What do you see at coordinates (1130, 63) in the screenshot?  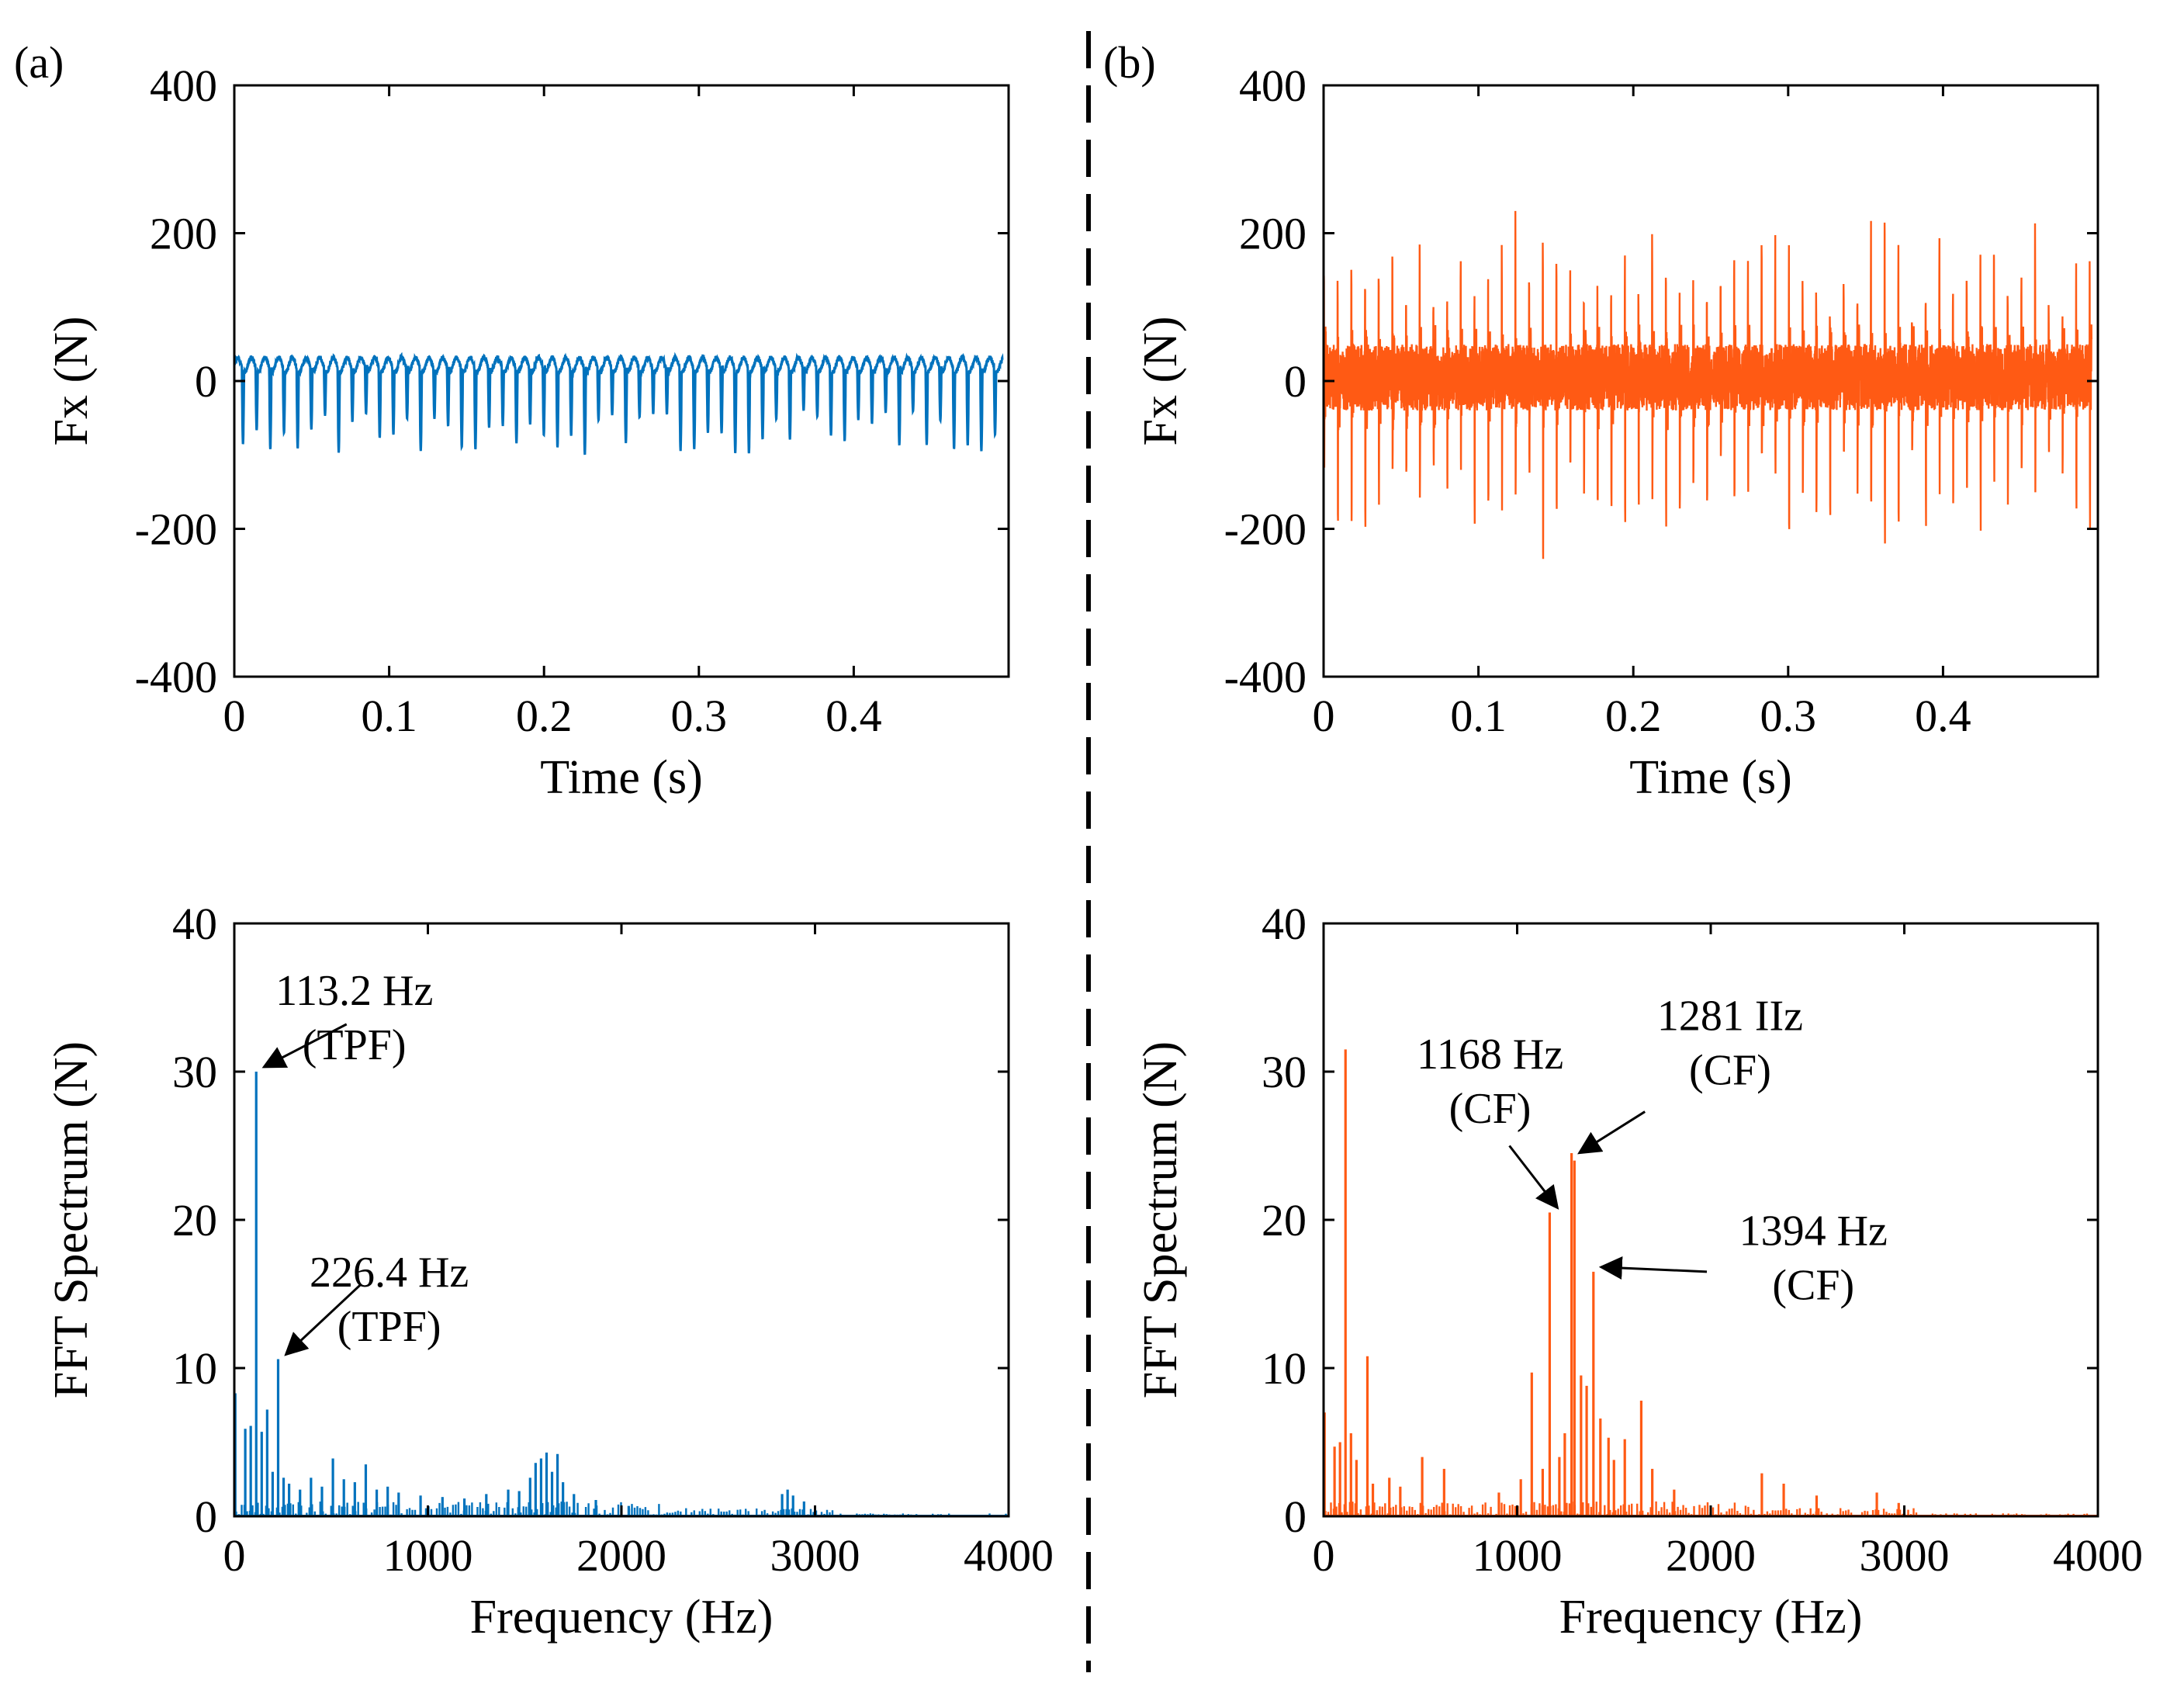 I see `panel-label-b: (b)` at bounding box center [1130, 63].